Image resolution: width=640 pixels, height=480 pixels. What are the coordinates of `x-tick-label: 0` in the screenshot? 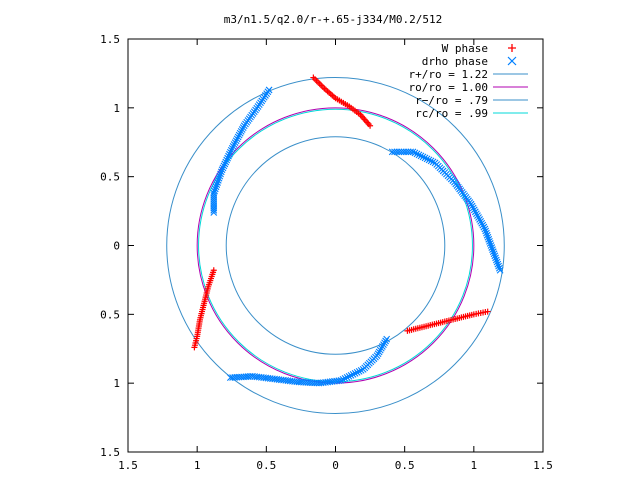 It's located at (335, 465).